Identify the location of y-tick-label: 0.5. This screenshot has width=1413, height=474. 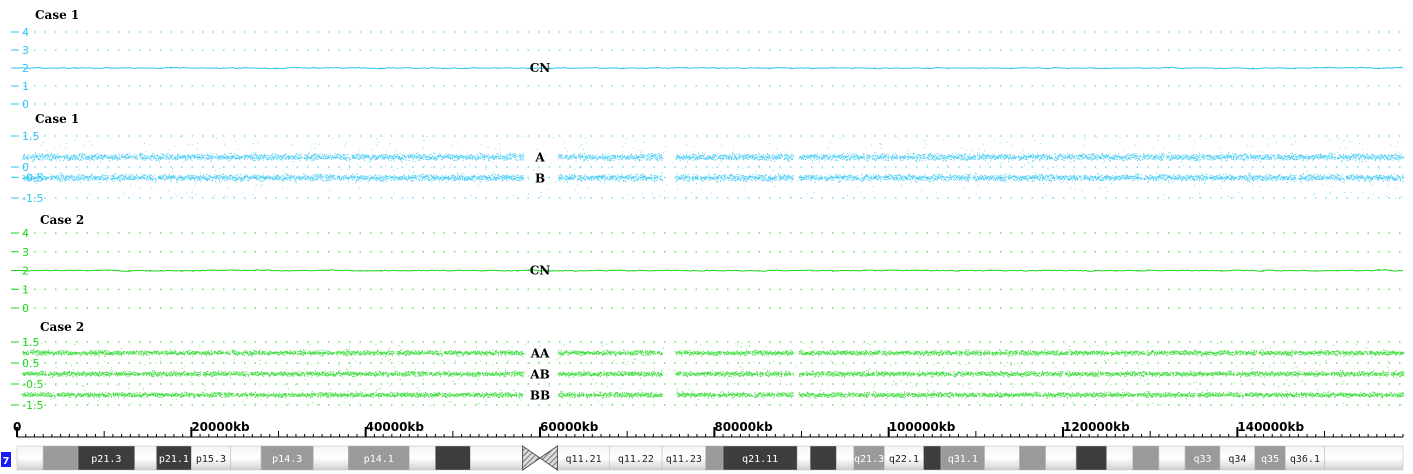
(31, 363).